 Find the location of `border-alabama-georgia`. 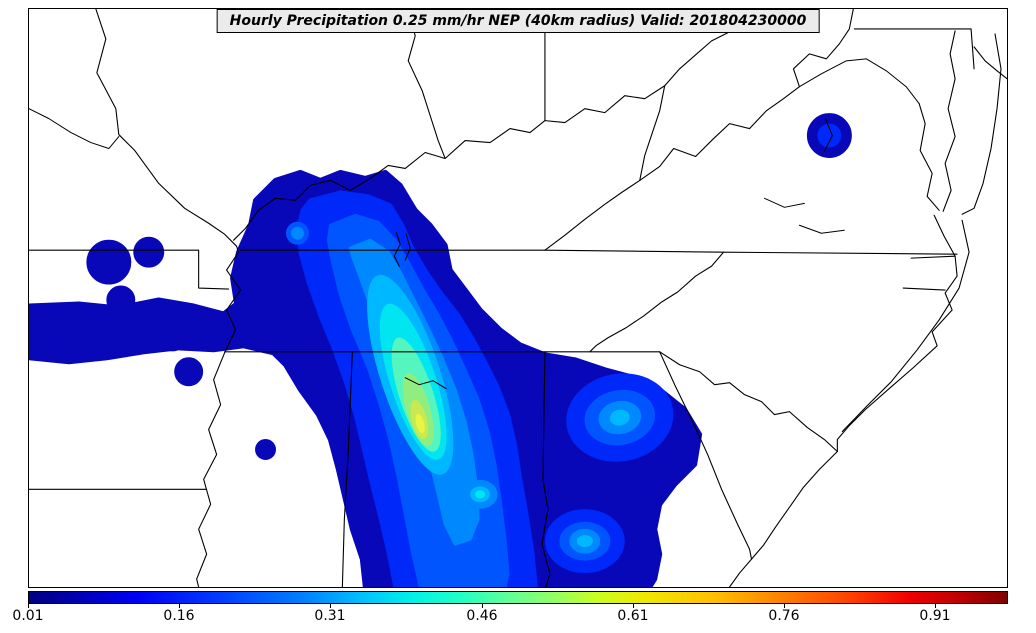

border-alabama-georgia is located at coordinates (546, 469).